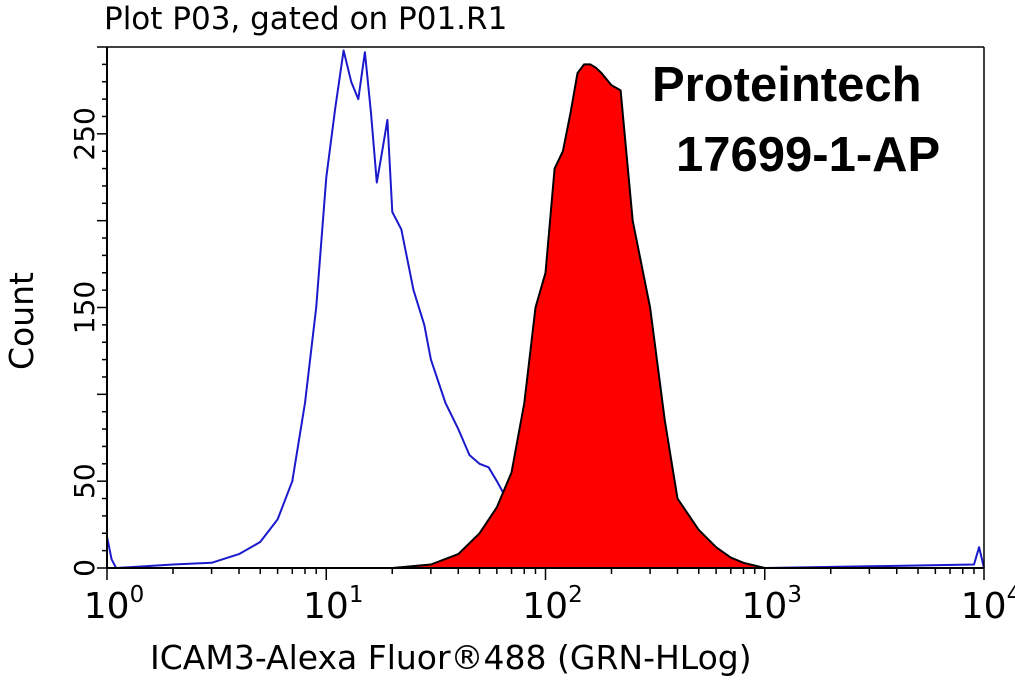  What do you see at coordinates (552, 604) in the screenshot?
I see `x-tick-label: 102` at bounding box center [552, 604].